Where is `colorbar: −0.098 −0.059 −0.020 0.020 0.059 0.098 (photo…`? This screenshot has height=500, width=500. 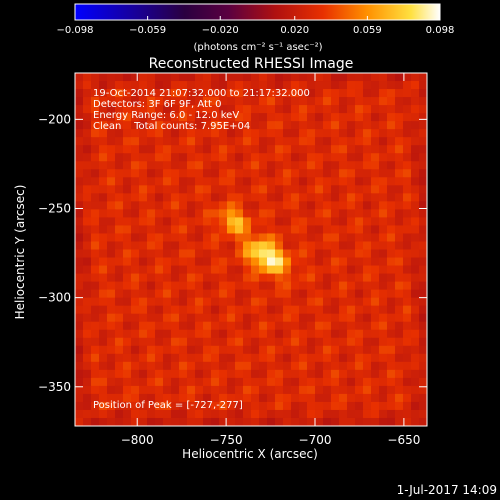
colorbar: −0.098 −0.059 −0.020 0.020 0.059 0.098 (photo… is located at coordinates (255, 28).